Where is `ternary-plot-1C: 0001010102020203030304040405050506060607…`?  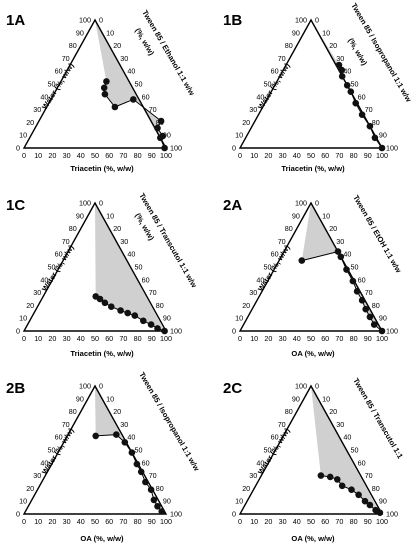 ternary-plot-1C: 0001010102020203030304040405050506060607… is located at coordinates (99, 271).